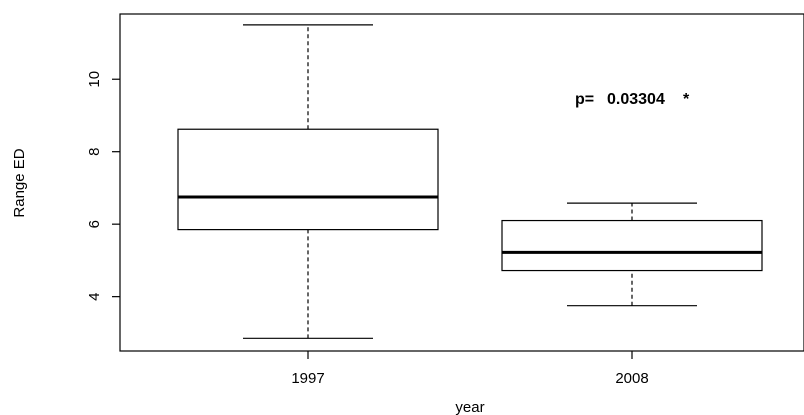 This screenshot has height=415, width=804. I want to click on x-tick-label-2008: 2008, so click(631, 378).